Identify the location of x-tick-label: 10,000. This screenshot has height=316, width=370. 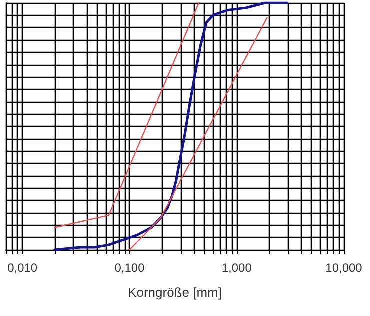
(344, 268).